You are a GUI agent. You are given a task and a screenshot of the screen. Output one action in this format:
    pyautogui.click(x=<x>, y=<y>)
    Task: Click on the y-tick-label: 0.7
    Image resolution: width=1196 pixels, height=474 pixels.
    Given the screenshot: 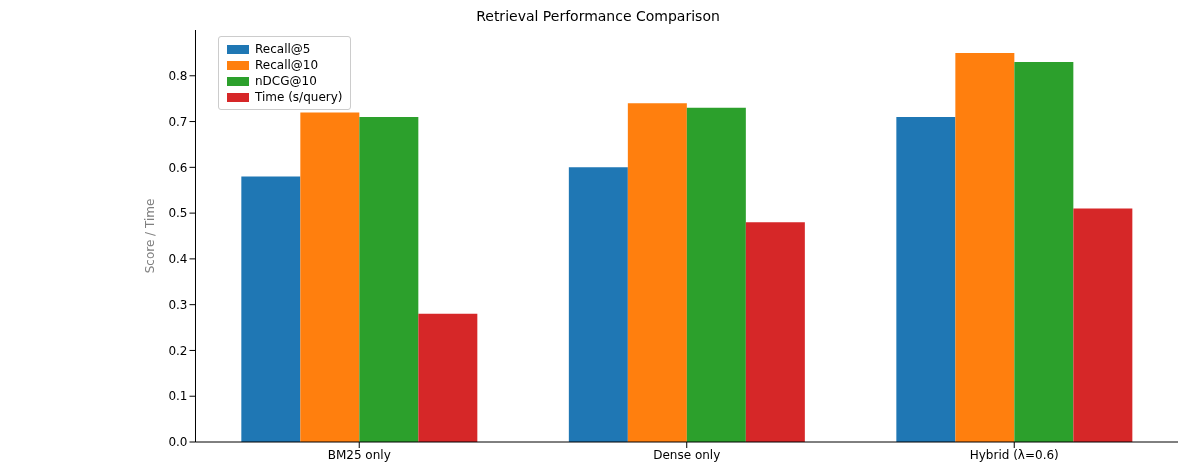 What is the action you would take?
    pyautogui.click(x=178, y=121)
    